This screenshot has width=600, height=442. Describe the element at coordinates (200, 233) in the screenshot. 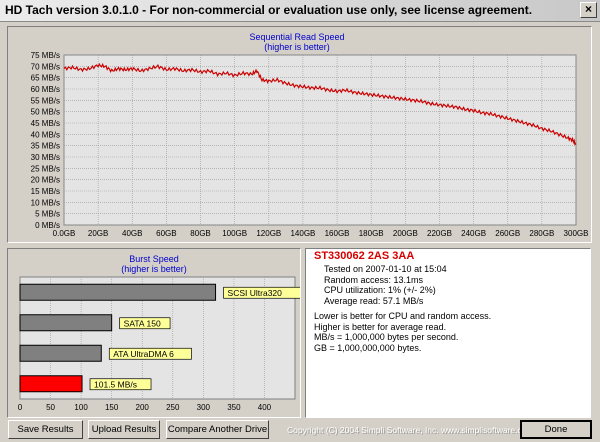

I see `x-tick-label: 80GB` at that location.